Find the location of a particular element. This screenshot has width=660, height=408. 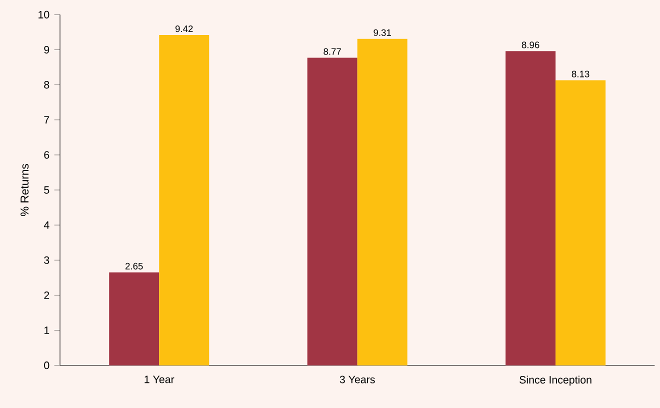

y-tick-label: 1 is located at coordinates (47, 330).